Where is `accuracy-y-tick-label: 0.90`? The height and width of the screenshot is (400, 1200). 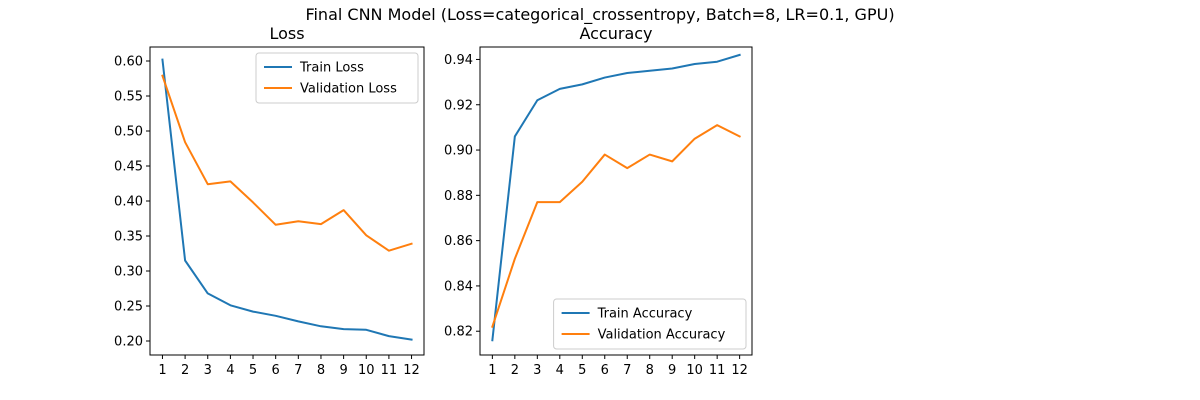 accuracy-y-tick-label: 0.90 is located at coordinates (458, 151).